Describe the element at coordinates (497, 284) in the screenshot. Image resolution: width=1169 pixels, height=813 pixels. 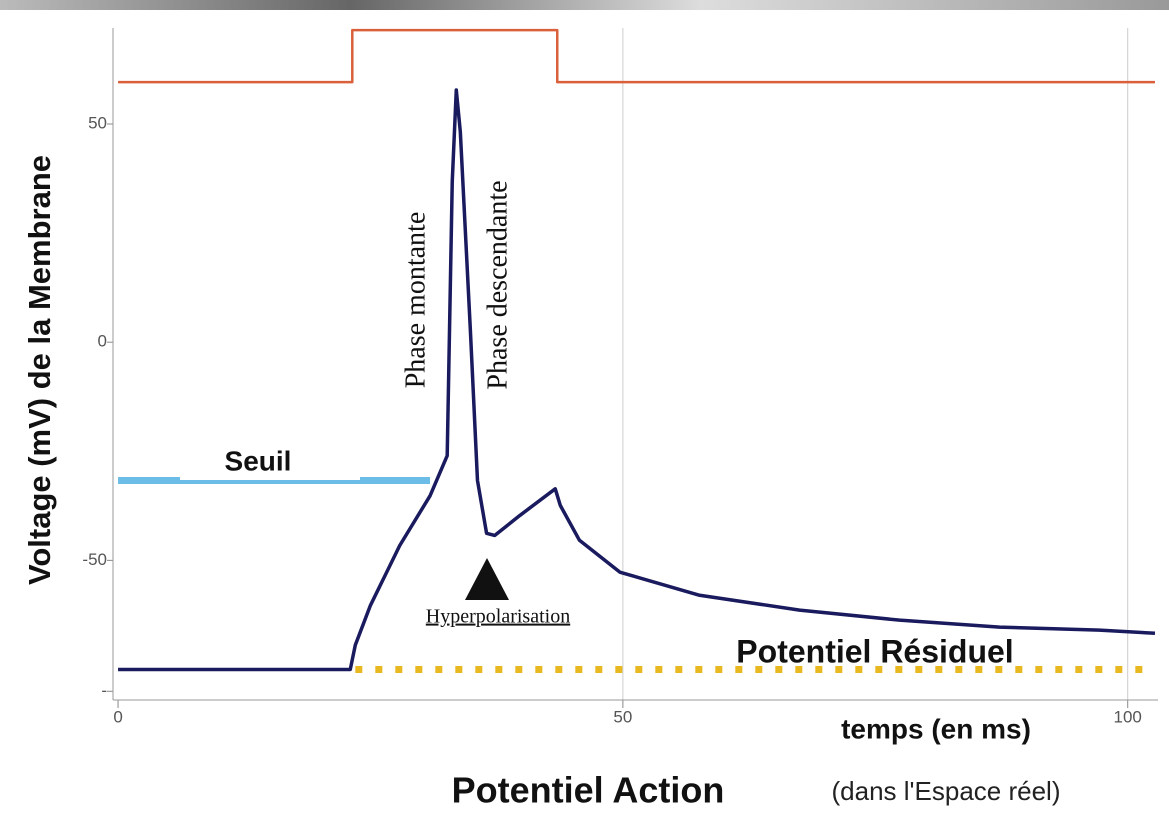
I see `annotation: Phase descendante` at that location.